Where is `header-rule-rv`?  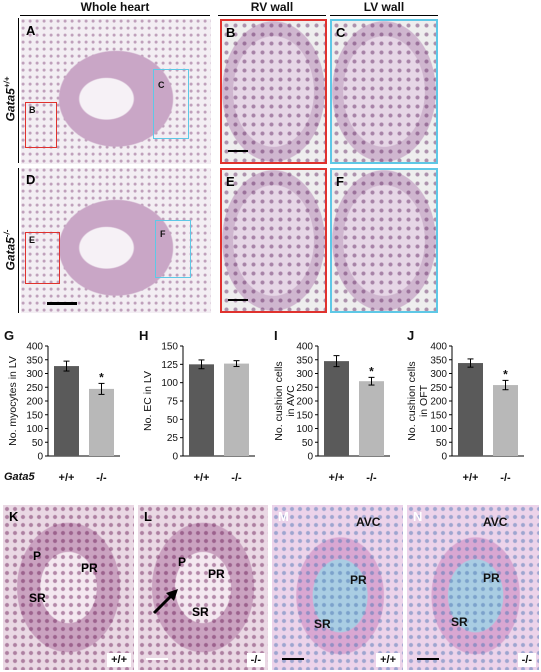
header-rule-rv is located at coordinates (272, 15).